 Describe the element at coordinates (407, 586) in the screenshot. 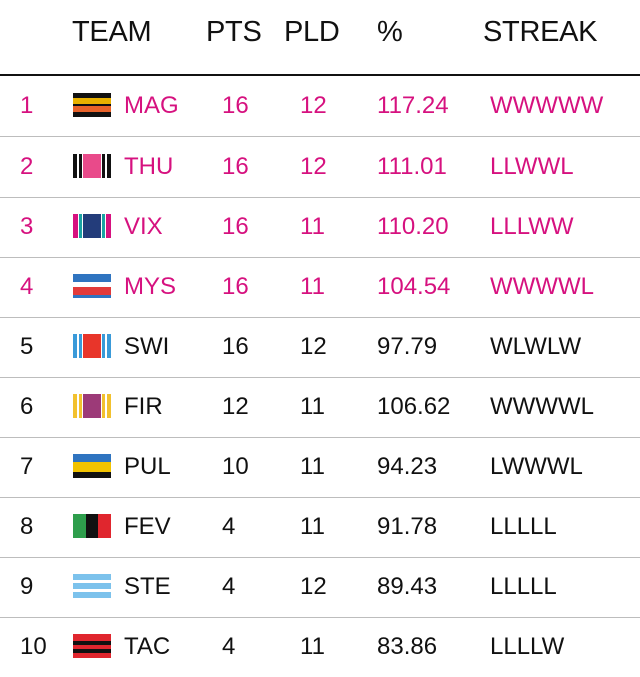

I see `pct-cell: 89.43` at that location.